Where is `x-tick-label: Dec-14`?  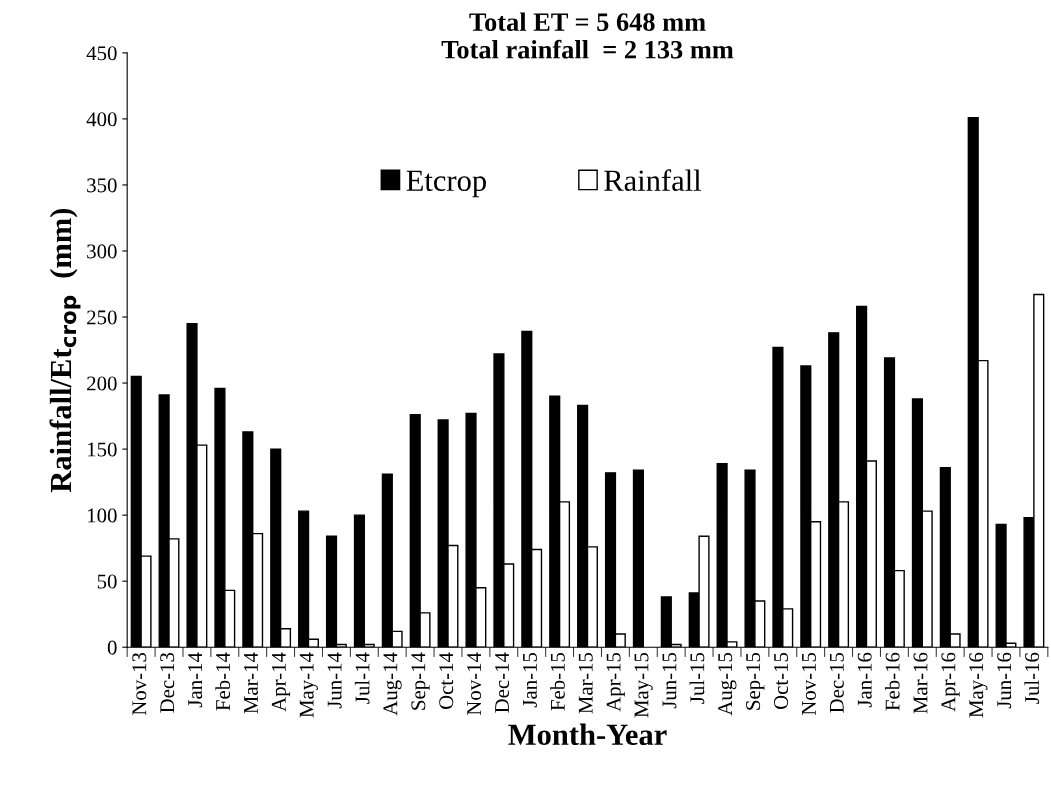
x-tick-label: Dec-14 is located at coordinates (502, 682).